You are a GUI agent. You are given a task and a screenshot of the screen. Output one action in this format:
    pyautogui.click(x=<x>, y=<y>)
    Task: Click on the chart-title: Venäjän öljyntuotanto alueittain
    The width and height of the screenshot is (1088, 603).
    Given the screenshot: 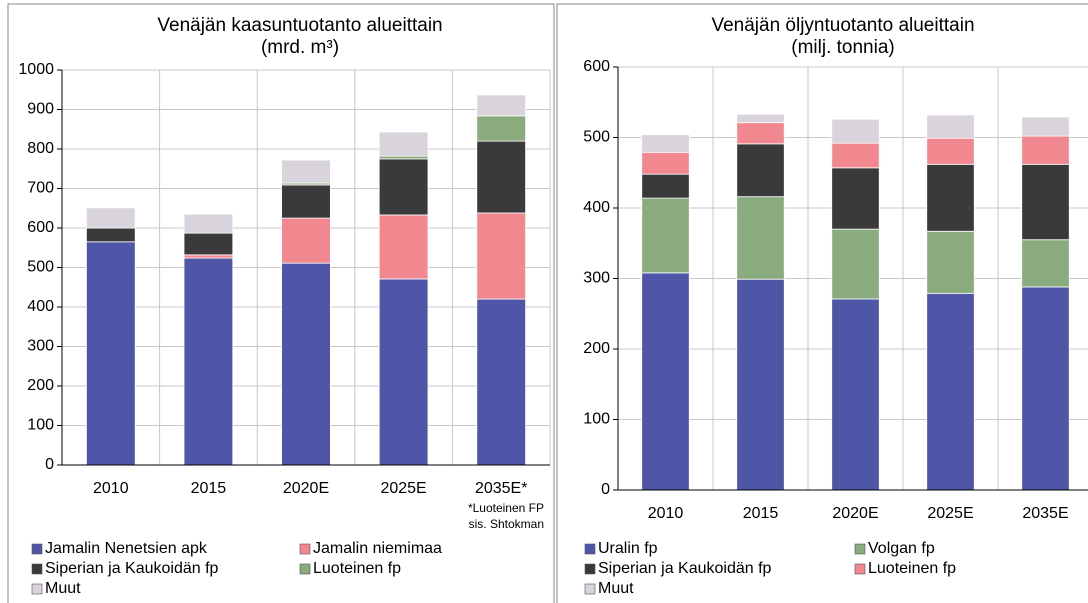 What is the action you would take?
    pyautogui.click(x=842, y=25)
    